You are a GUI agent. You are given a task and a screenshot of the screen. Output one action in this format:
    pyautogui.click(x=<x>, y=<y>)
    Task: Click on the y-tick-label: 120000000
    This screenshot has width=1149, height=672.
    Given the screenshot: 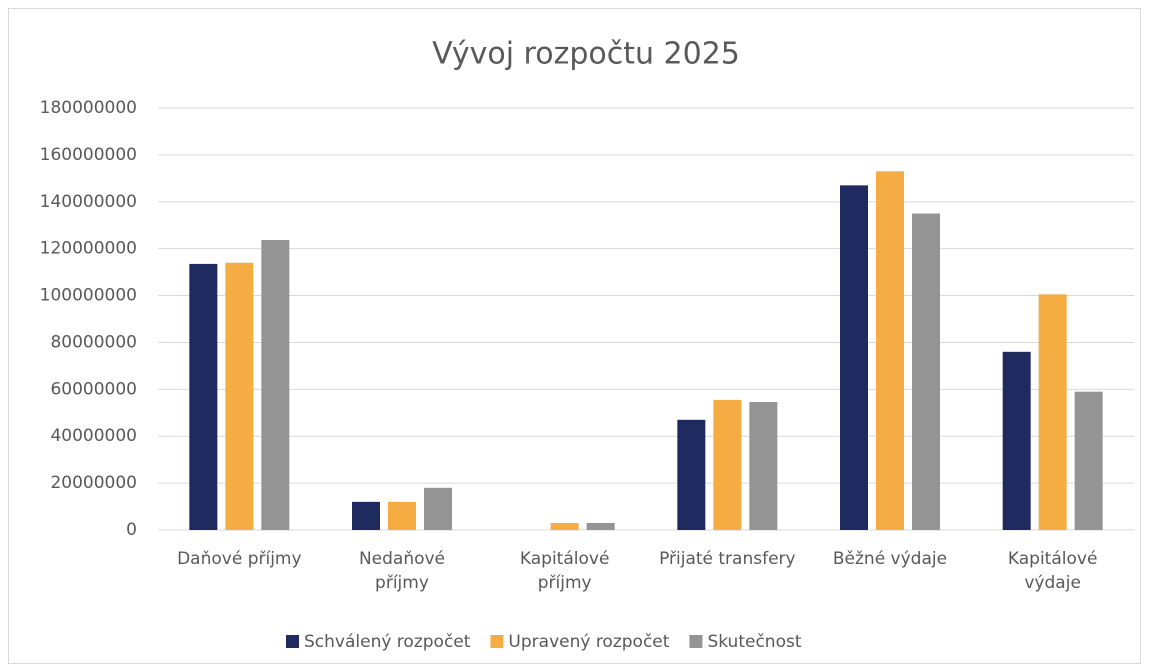 What is the action you would take?
    pyautogui.click(x=88, y=249)
    